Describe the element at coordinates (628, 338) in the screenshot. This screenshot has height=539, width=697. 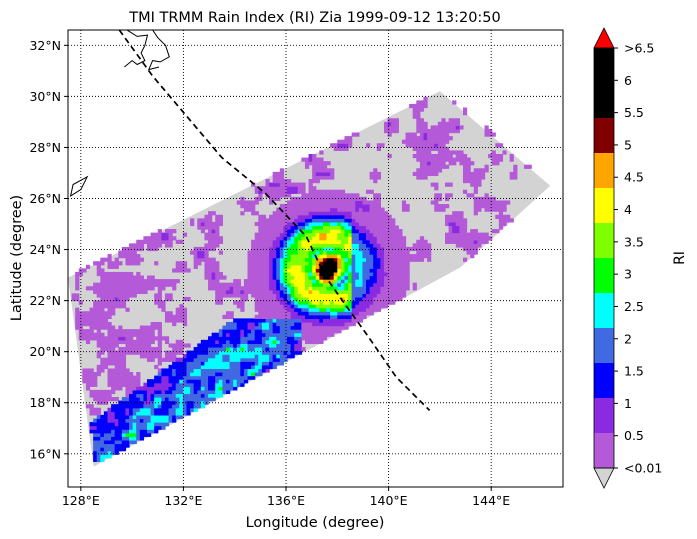
I see `colorbar-tick-label: 2` at that location.